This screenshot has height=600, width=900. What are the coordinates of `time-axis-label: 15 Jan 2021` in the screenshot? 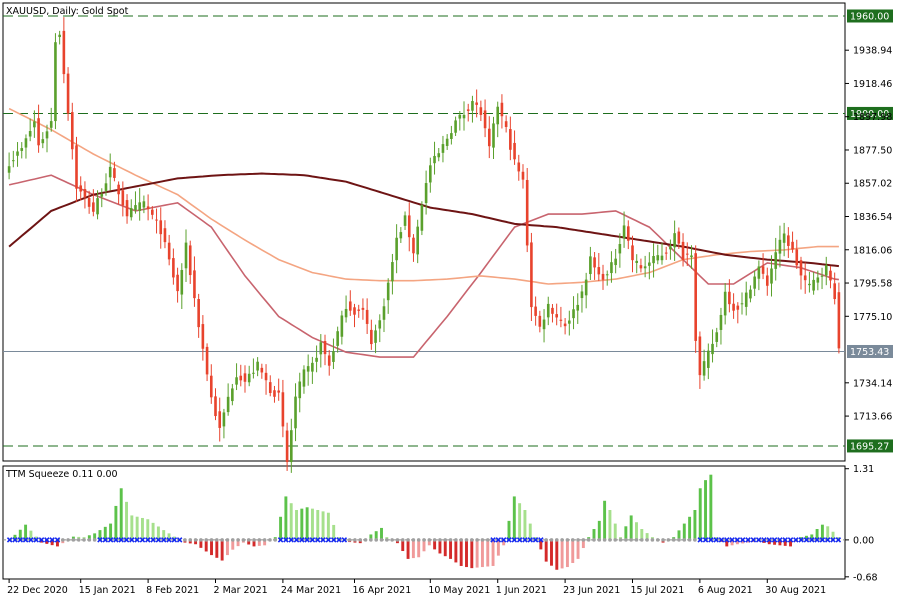 It's located at (107, 590).